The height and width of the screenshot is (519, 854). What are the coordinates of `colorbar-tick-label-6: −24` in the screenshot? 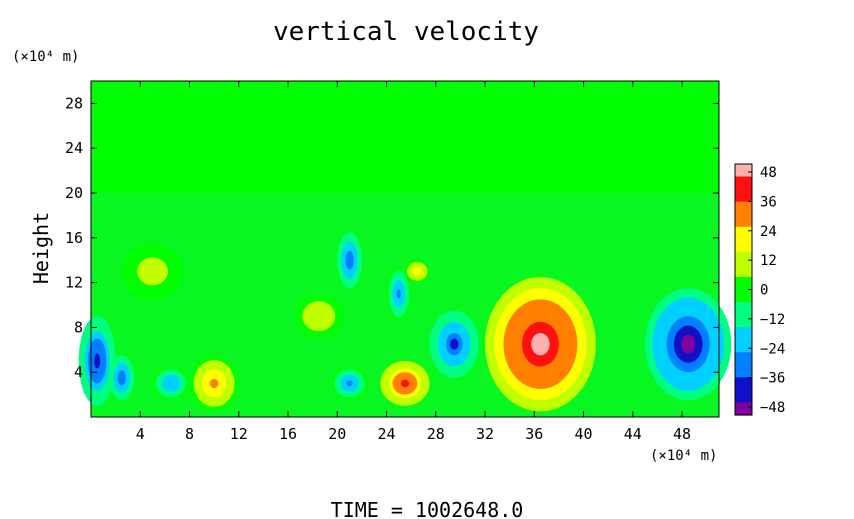 It's located at (772, 349).